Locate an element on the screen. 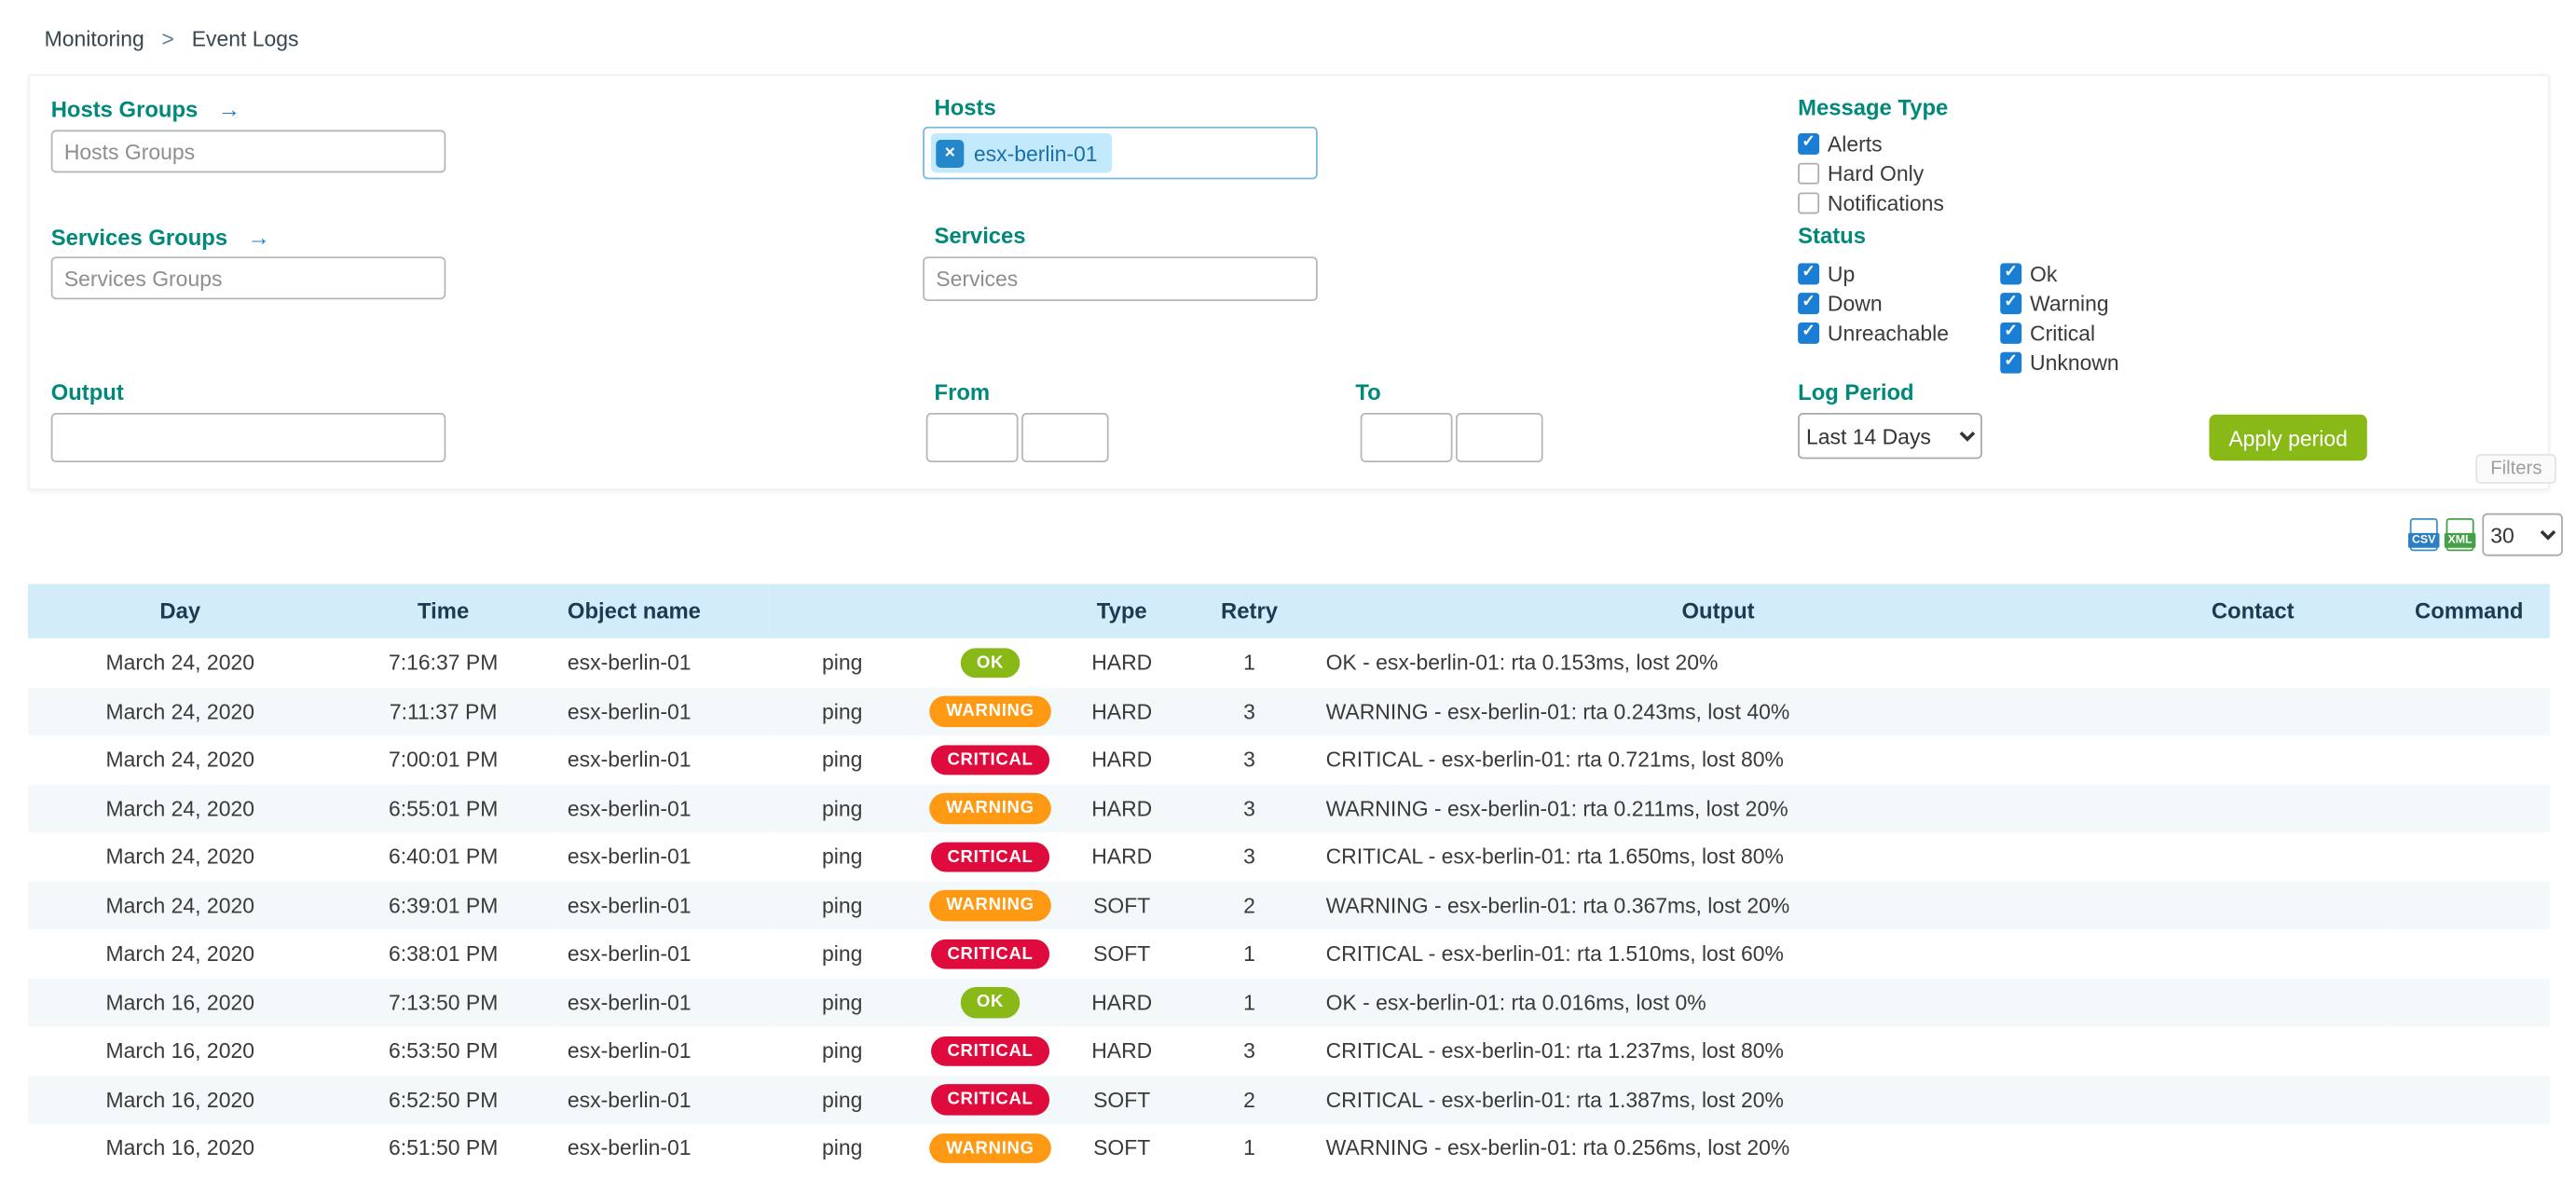 Image resolution: width=2576 pixels, height=1180 pixels. column-header-type: Type is located at coordinates (1121, 611).